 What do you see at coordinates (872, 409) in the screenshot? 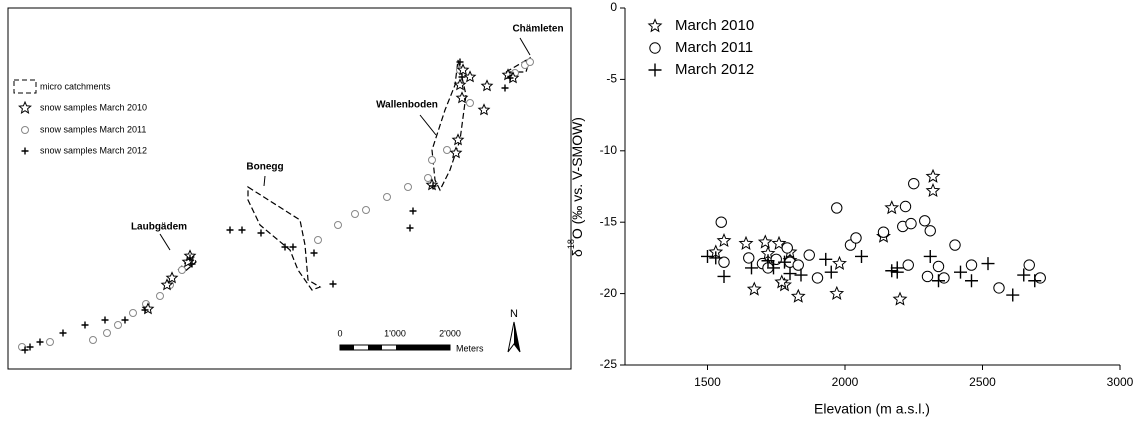
I see `x-axis-label: Elevation (m a.s.l.)` at bounding box center [872, 409].